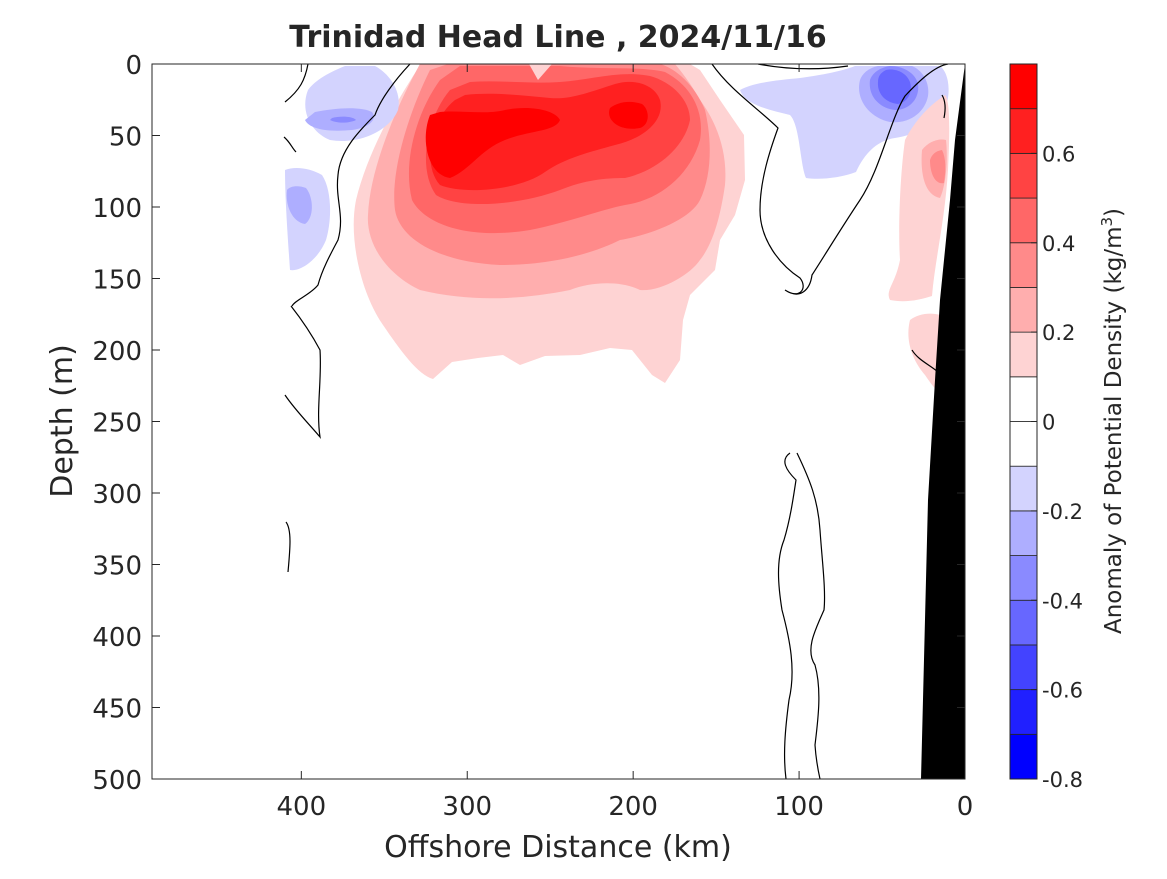 This screenshot has width=1167, height=879. I want to click on y-tick-label: 150, so click(117, 281).